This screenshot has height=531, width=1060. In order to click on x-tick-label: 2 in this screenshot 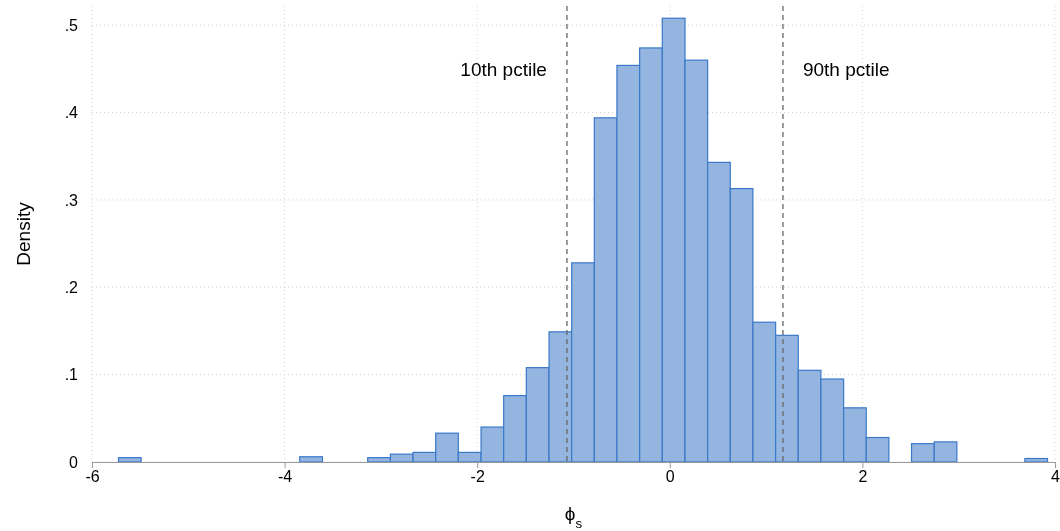, I will do `click(863, 477)`.